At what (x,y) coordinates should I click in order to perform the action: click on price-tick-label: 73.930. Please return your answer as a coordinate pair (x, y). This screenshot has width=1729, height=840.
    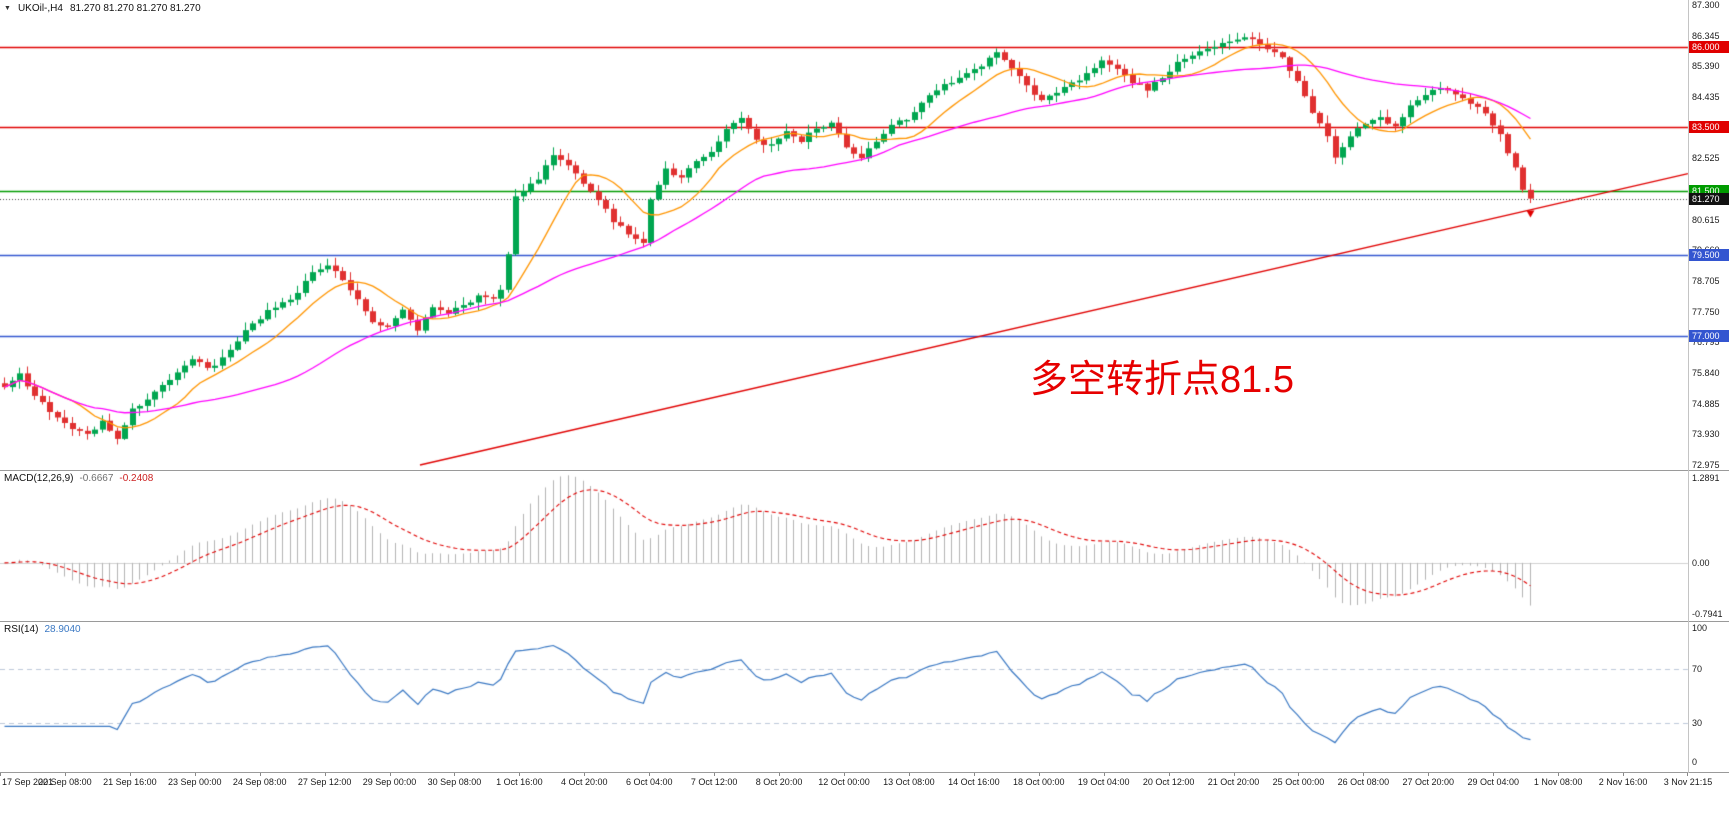
    Looking at the image, I should click on (1706, 434).